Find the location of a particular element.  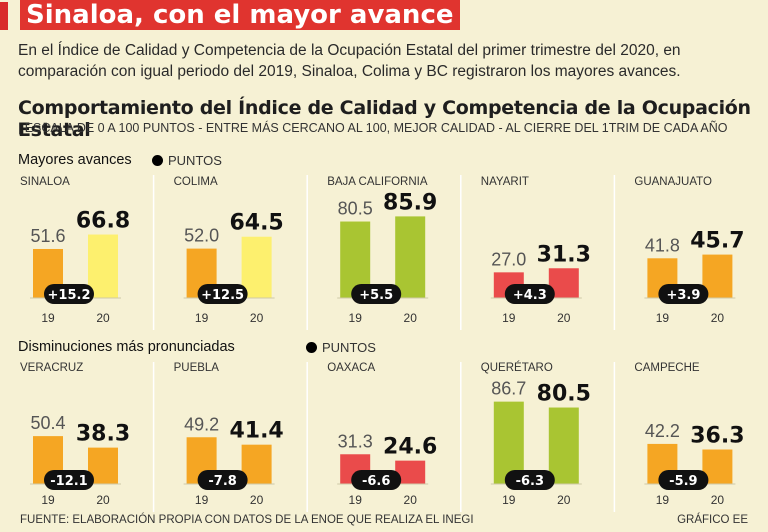

data-label: 36.3 is located at coordinates (717, 436).